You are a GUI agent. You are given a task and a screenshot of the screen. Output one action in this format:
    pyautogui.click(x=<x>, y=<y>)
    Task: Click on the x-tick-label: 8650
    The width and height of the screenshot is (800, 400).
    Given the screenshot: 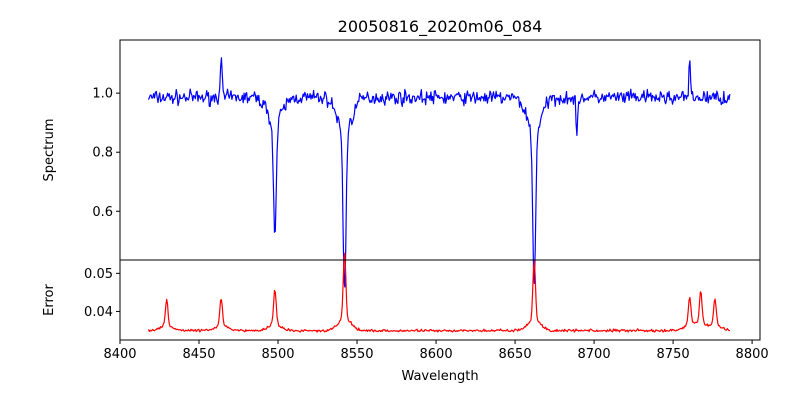 What is the action you would take?
    pyautogui.click(x=515, y=354)
    